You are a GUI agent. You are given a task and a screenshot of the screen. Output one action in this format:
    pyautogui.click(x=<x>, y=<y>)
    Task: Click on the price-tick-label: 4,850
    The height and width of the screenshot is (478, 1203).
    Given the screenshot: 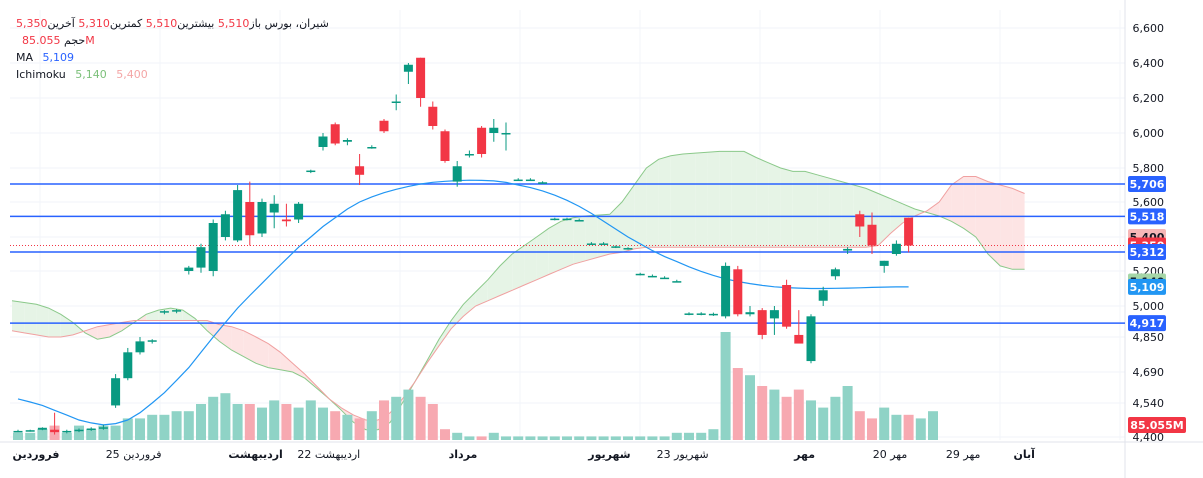 What is the action you would take?
    pyautogui.click(x=1149, y=337)
    